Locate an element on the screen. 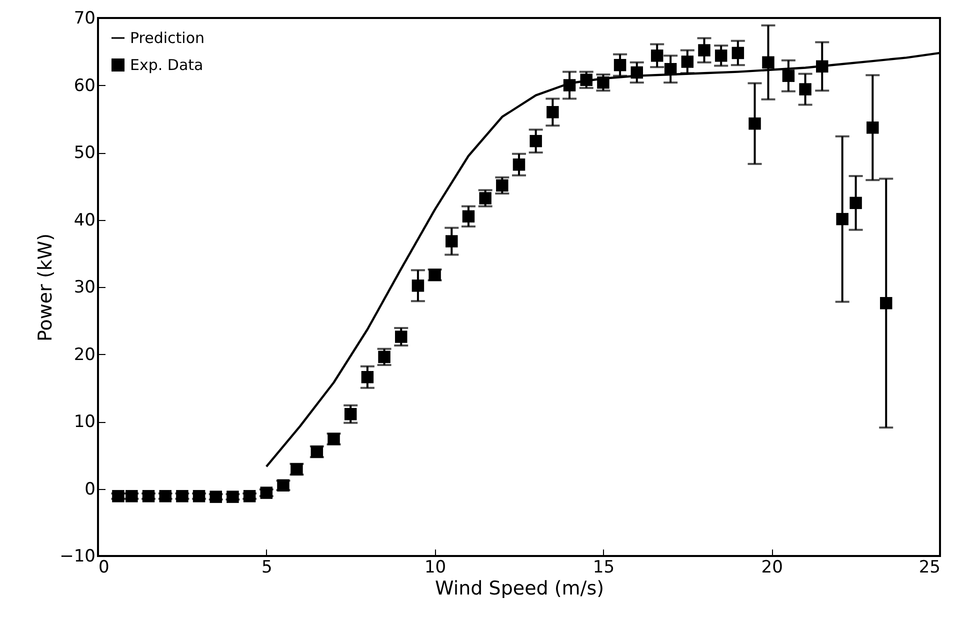 The image size is (960, 624). y-tick-label: 30 is located at coordinates (85, 288).